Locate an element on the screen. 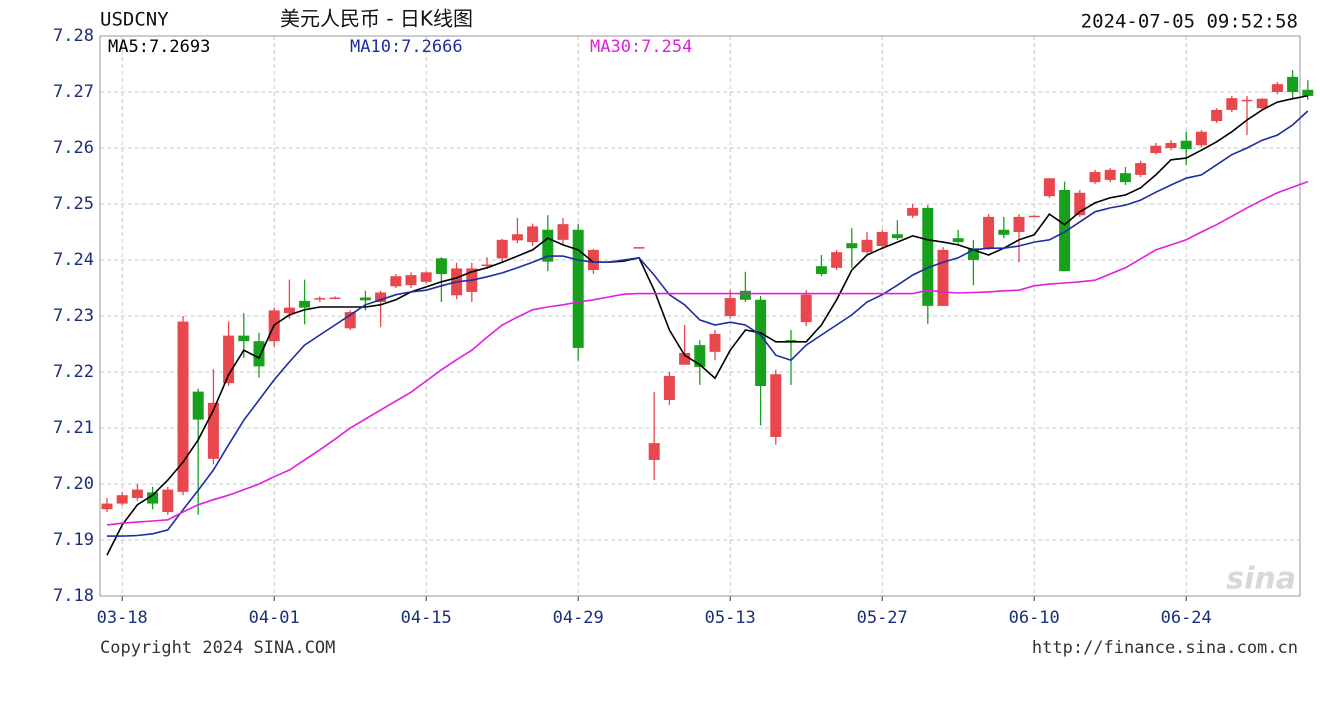 Image resolution: width=1320 pixels, height=724 pixels. y-tick-label: 7.23 is located at coordinates (73, 316).